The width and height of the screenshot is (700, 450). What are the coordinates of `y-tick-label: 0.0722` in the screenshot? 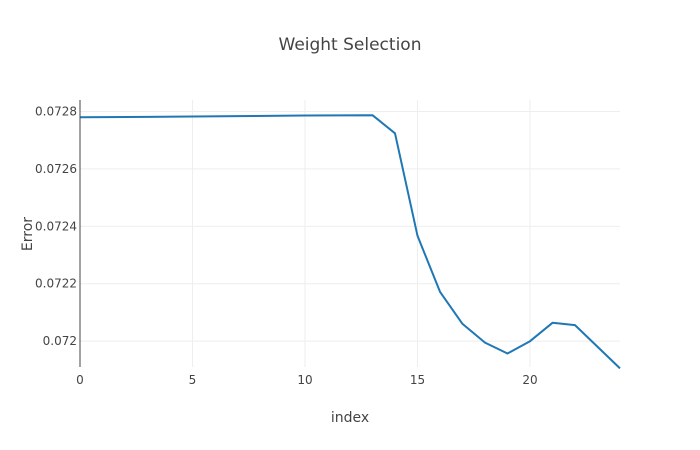 It's located at (56, 284).